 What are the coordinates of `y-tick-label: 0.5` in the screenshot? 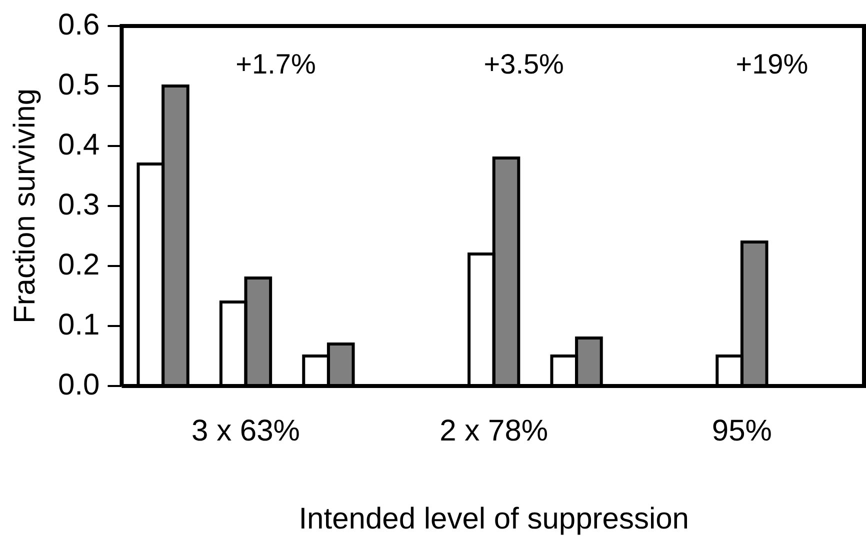 It's located at (79, 85).